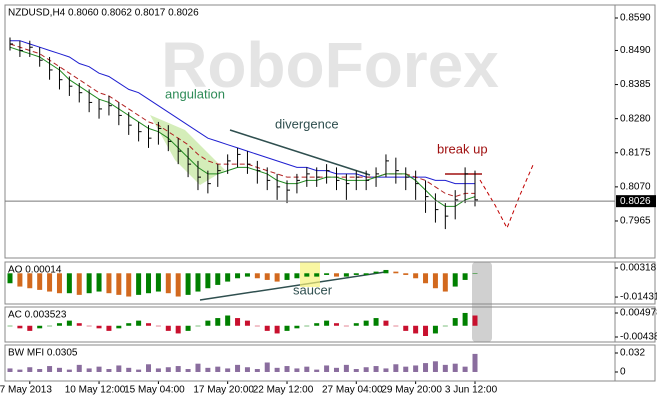 The height and width of the screenshot is (400, 657). What do you see at coordinates (482, 302) in the screenshot?
I see `highlight` at bounding box center [482, 302].